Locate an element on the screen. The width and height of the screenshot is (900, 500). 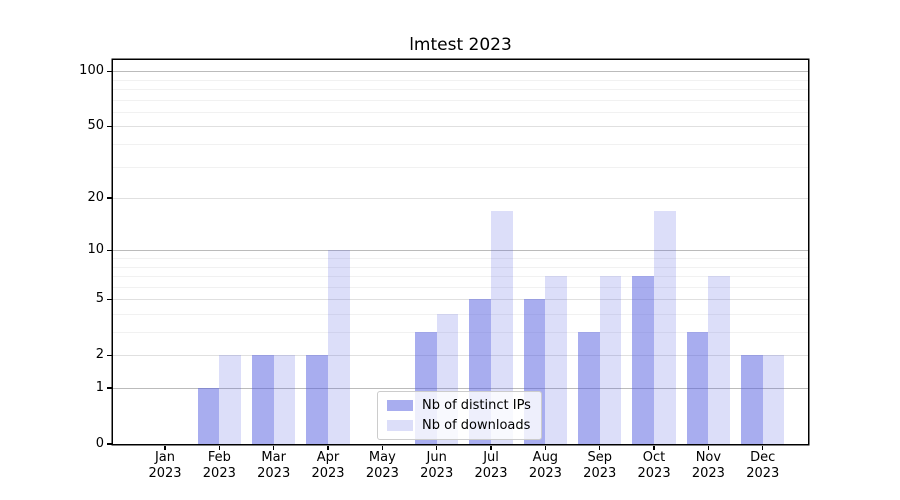
x-tick-label: Sep 2023 is located at coordinates (600, 465).